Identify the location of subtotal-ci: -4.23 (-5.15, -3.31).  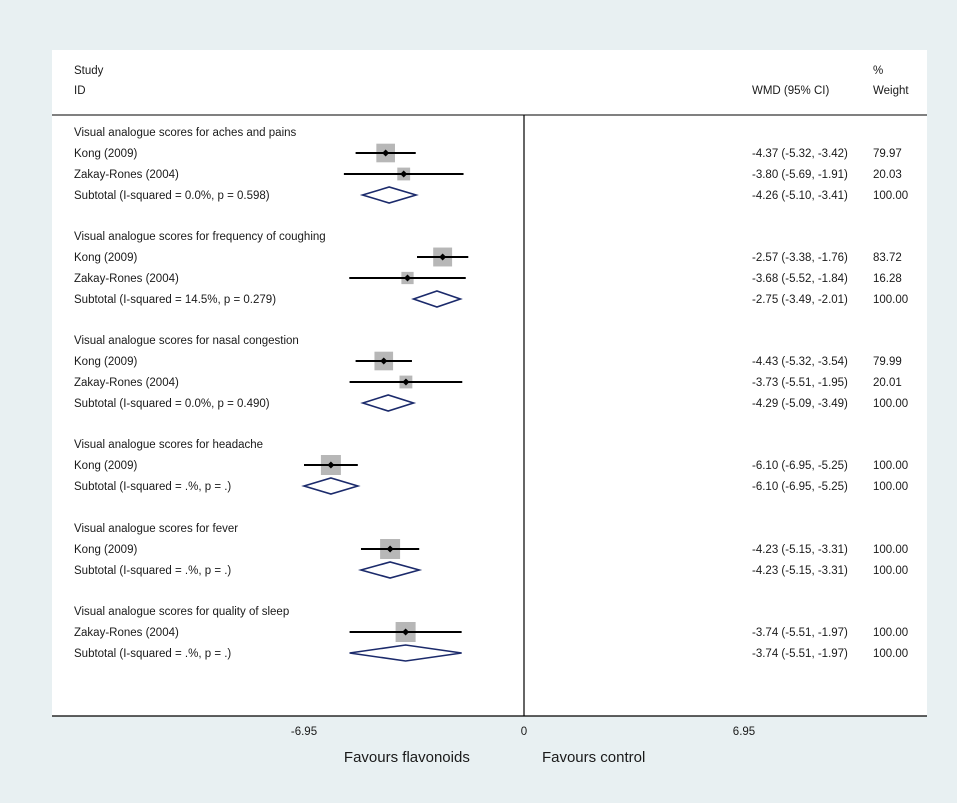
(800, 571).